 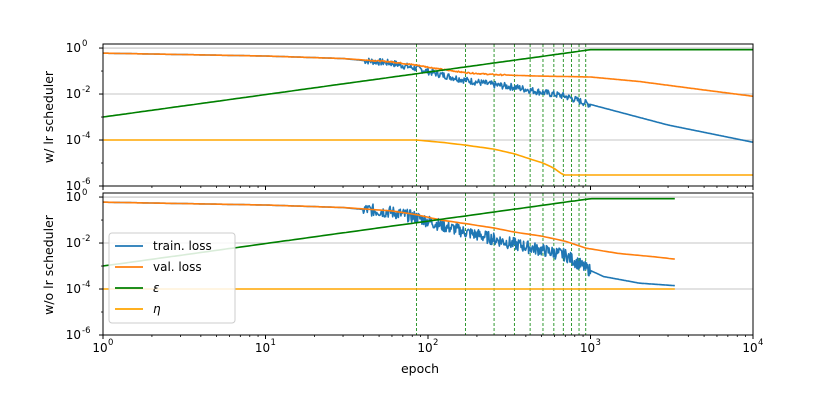 I want to click on x-tick-exponent: 0, so click(x=110, y=343).